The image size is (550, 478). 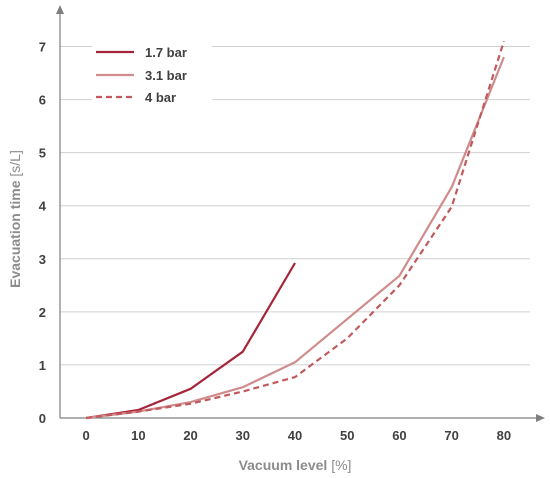 I want to click on y-tick-label: 6, so click(x=42, y=100).